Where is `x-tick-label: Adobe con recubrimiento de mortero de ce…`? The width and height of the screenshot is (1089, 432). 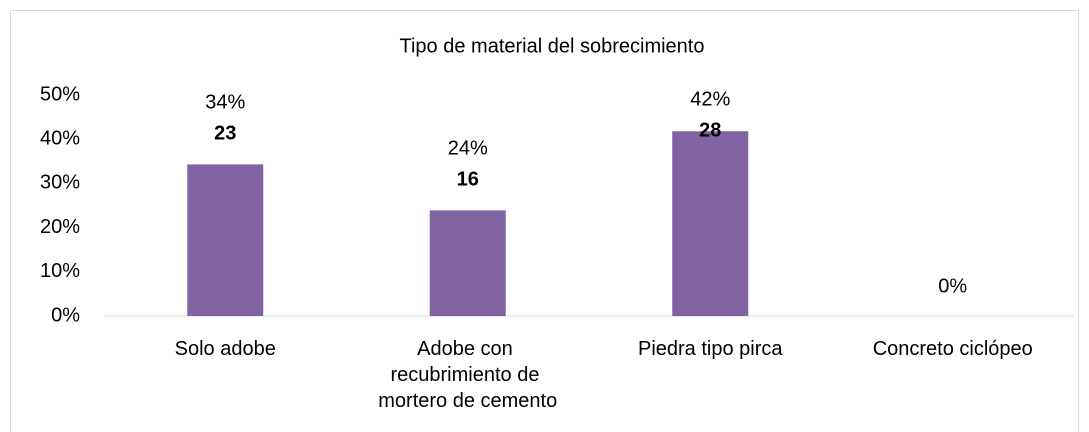 x-tick-label: Adobe con recubrimiento de mortero de ce… is located at coordinates (467, 375).